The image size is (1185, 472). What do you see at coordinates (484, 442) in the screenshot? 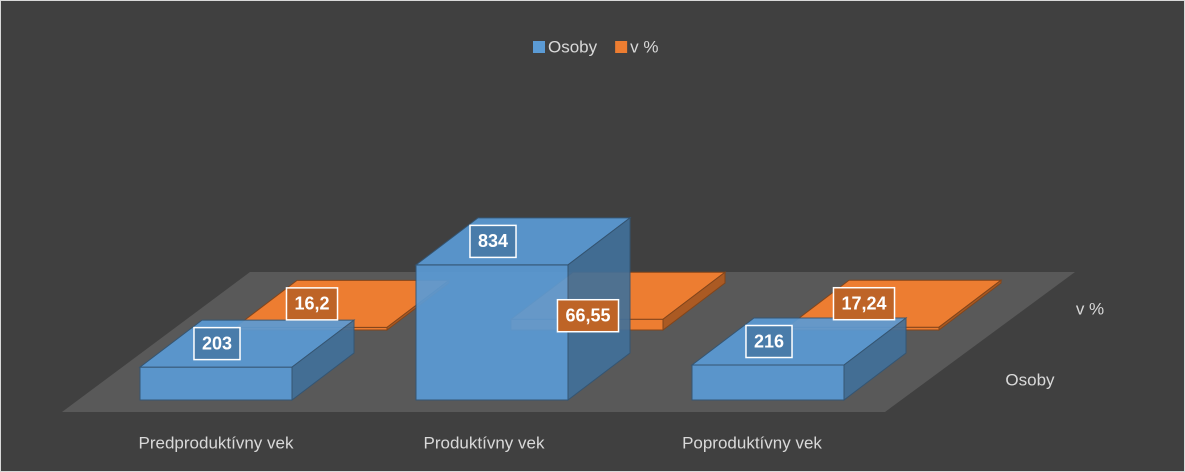
I see `x-tick-label: Produktívny vek` at bounding box center [484, 442].